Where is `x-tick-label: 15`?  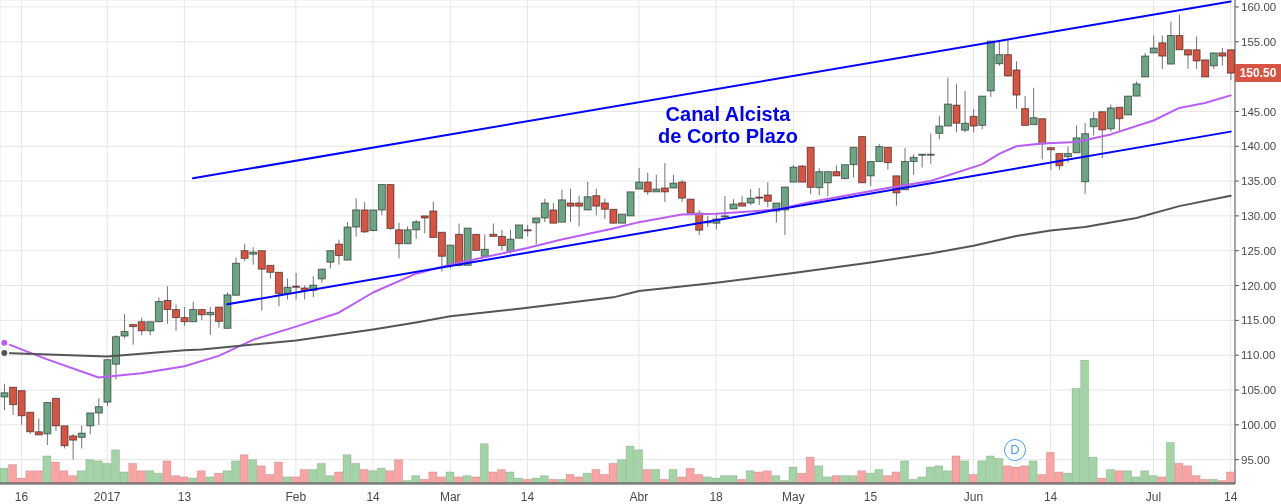
x-tick-label: 15 is located at coordinates (870, 496).